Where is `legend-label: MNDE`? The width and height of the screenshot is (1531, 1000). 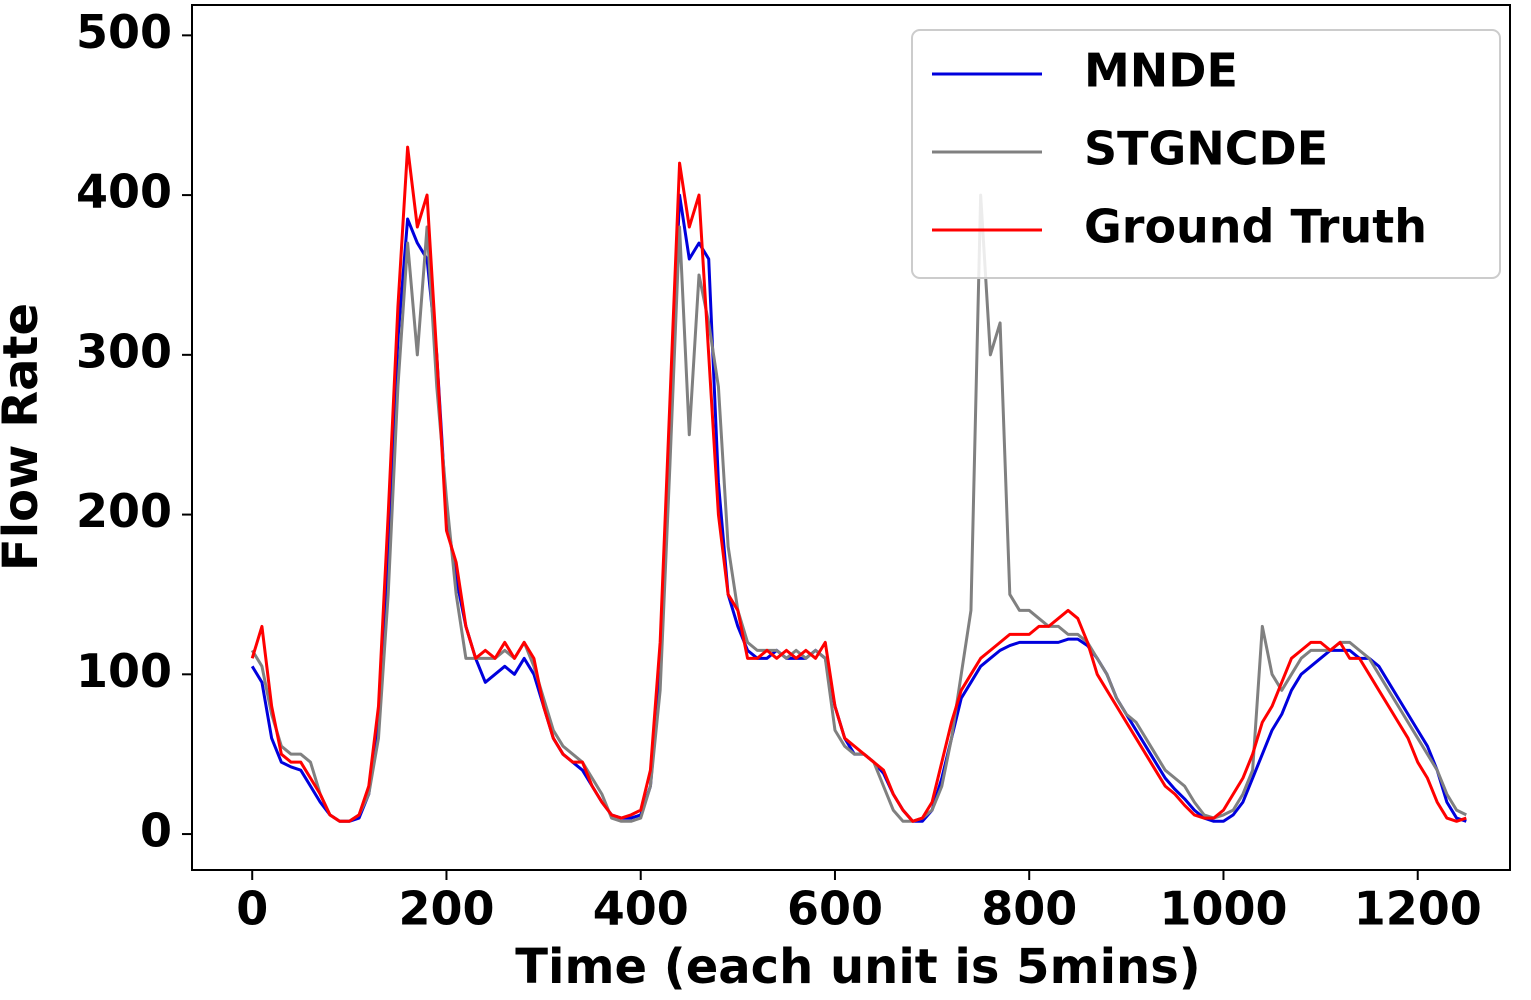
legend-label: MNDE is located at coordinates (1161, 71).